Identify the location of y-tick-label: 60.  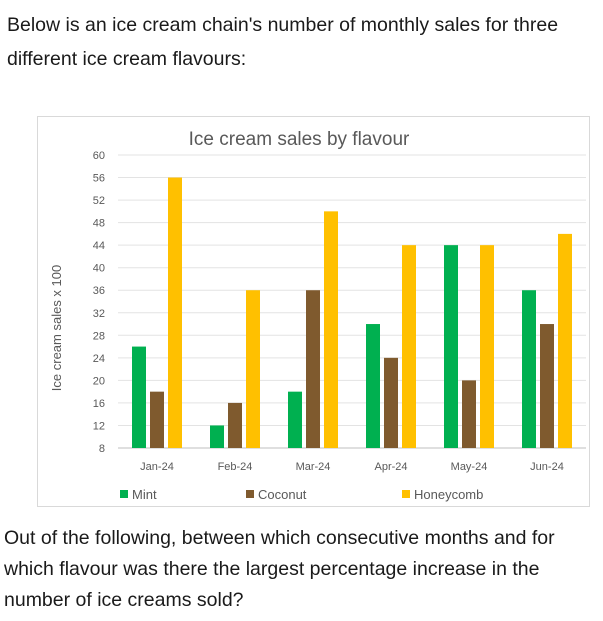
(99, 156).